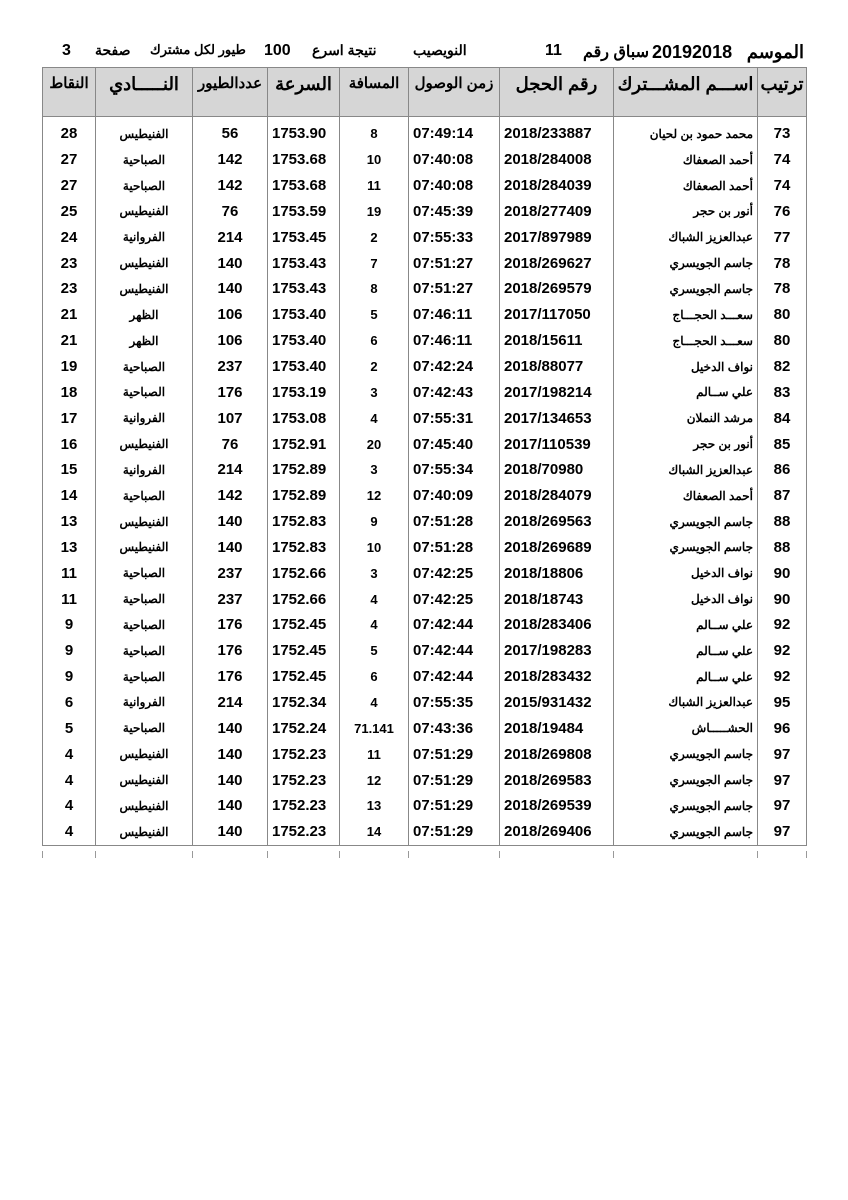 The width and height of the screenshot is (848, 1200). I want to click on per-participant-label: طيور لكل مشترك, so click(198, 49).